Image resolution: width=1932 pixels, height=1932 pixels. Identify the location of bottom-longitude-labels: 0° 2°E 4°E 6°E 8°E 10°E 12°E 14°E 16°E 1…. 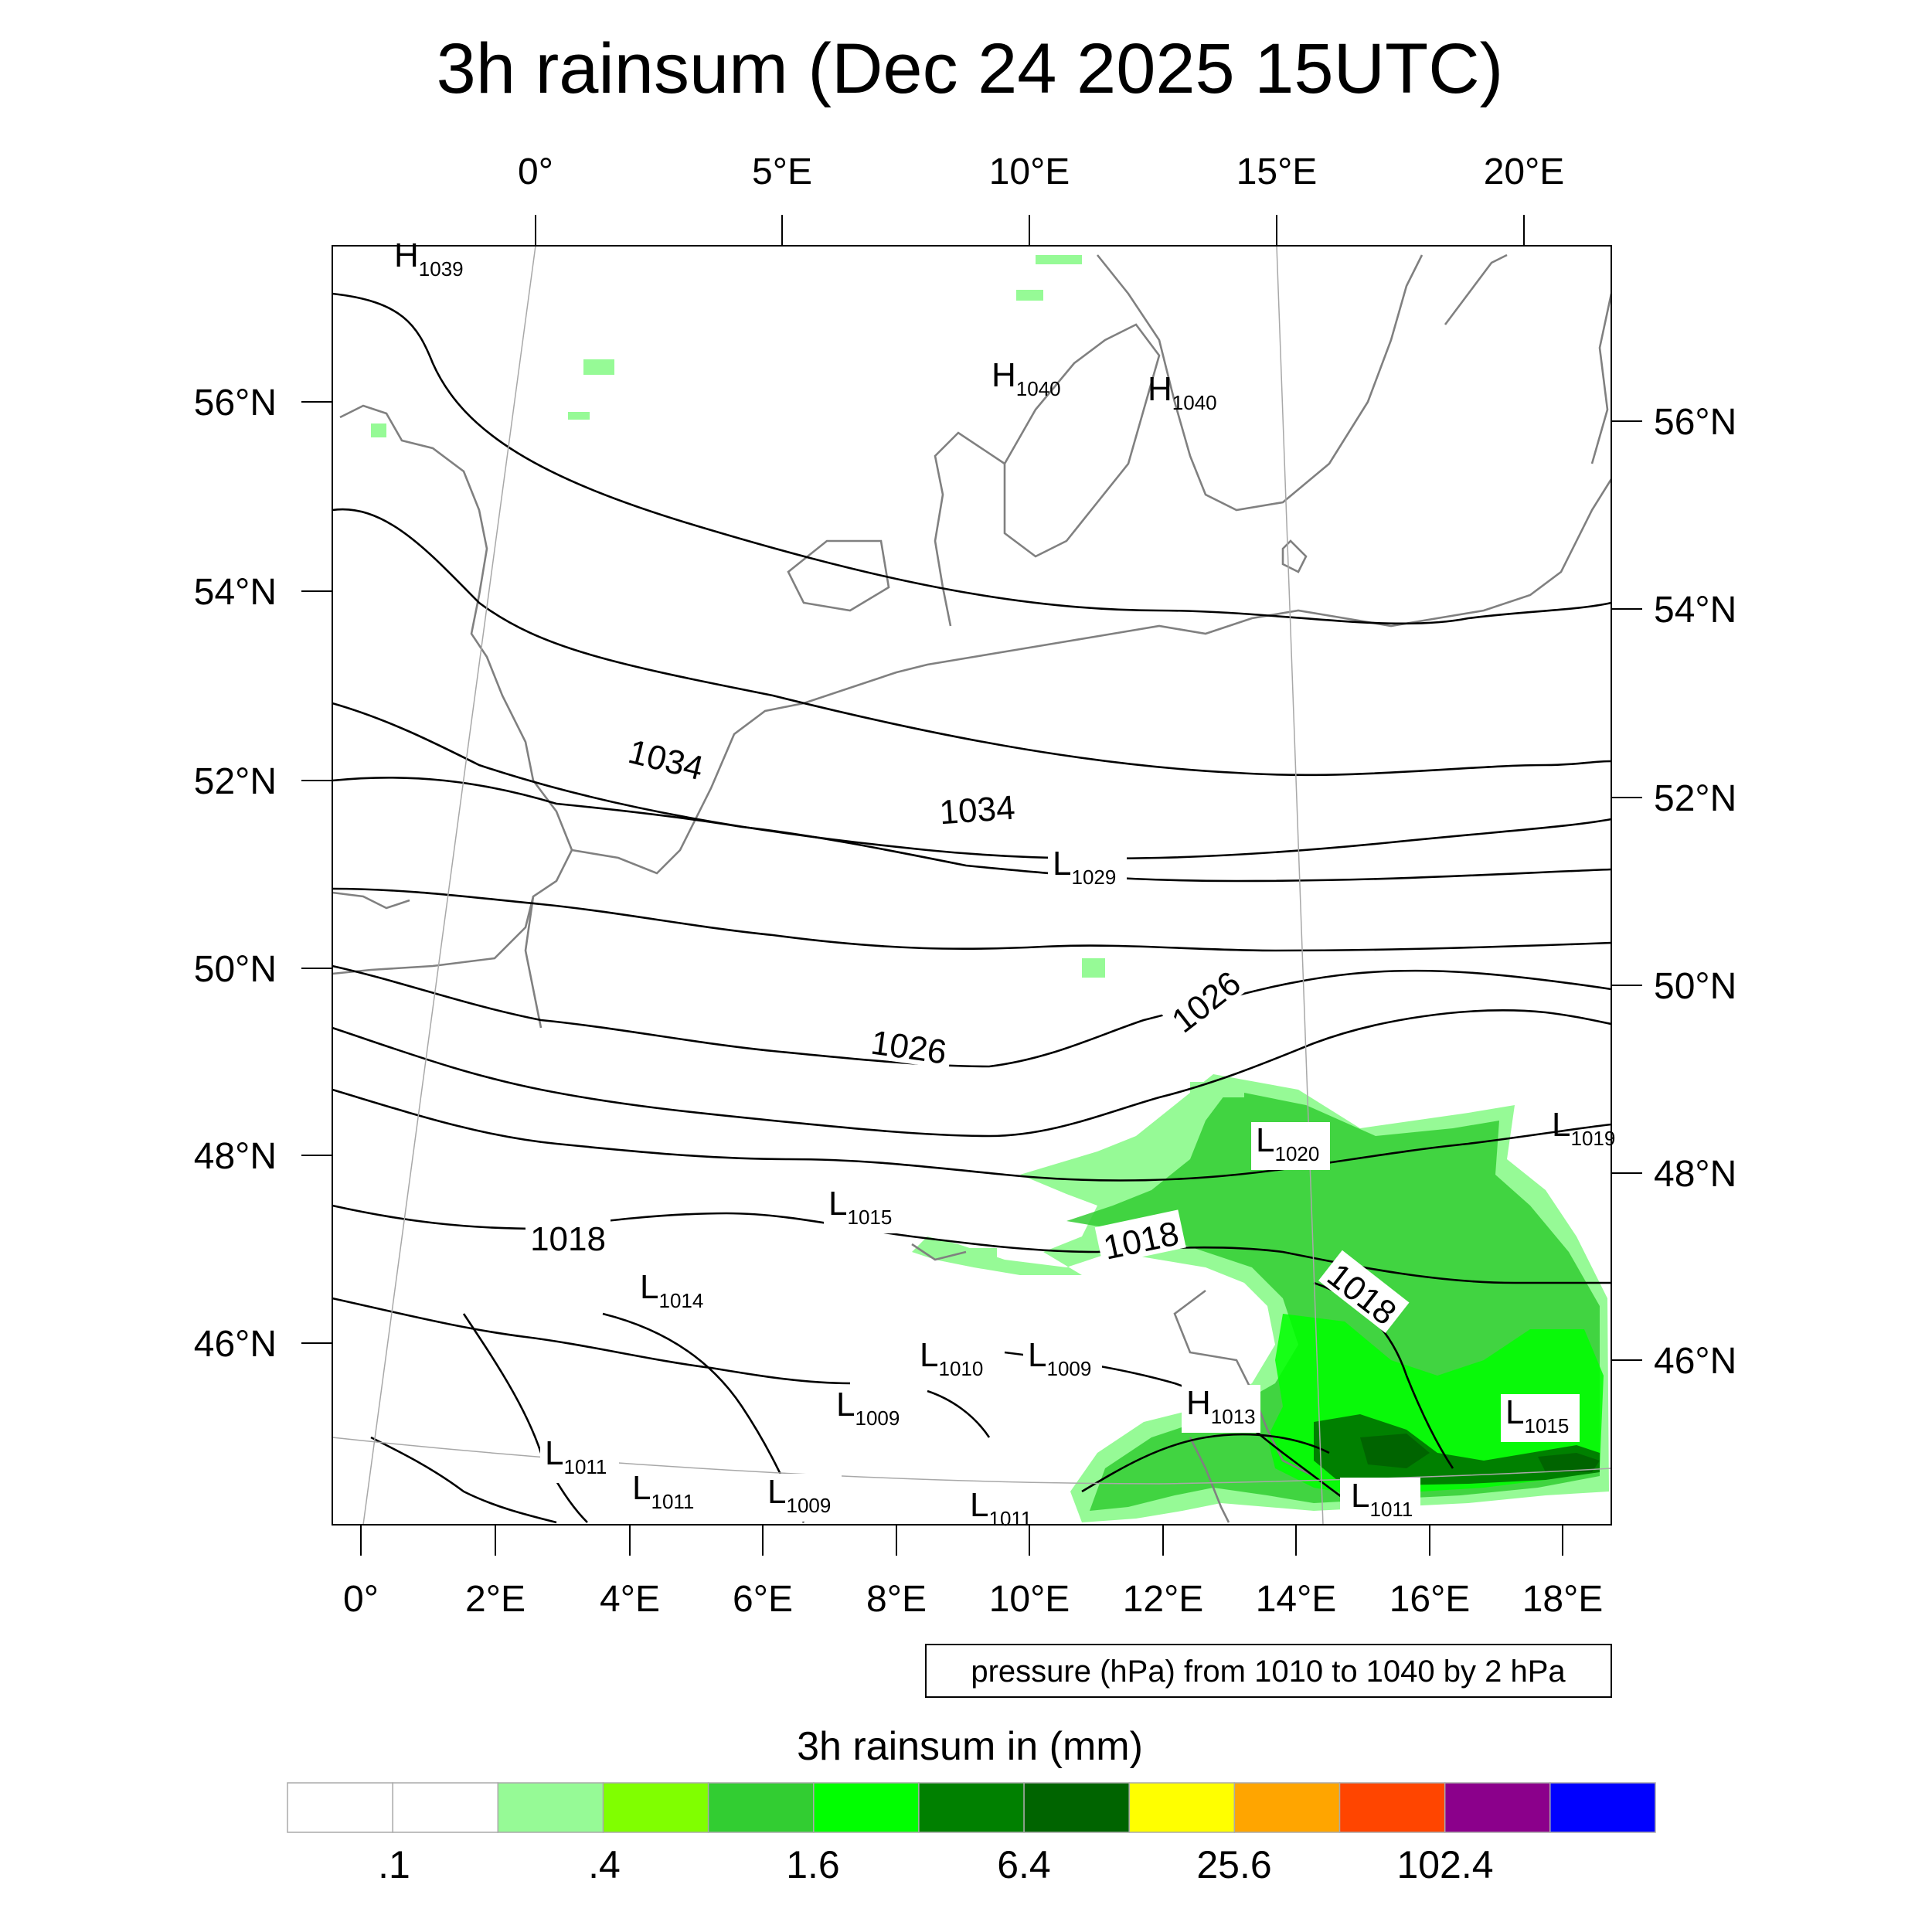
(973, 1600).